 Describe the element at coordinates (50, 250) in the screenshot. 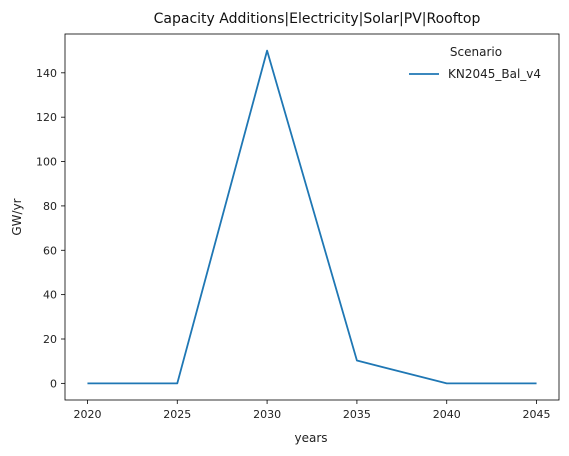

I see `y-tick-label: 60` at that location.